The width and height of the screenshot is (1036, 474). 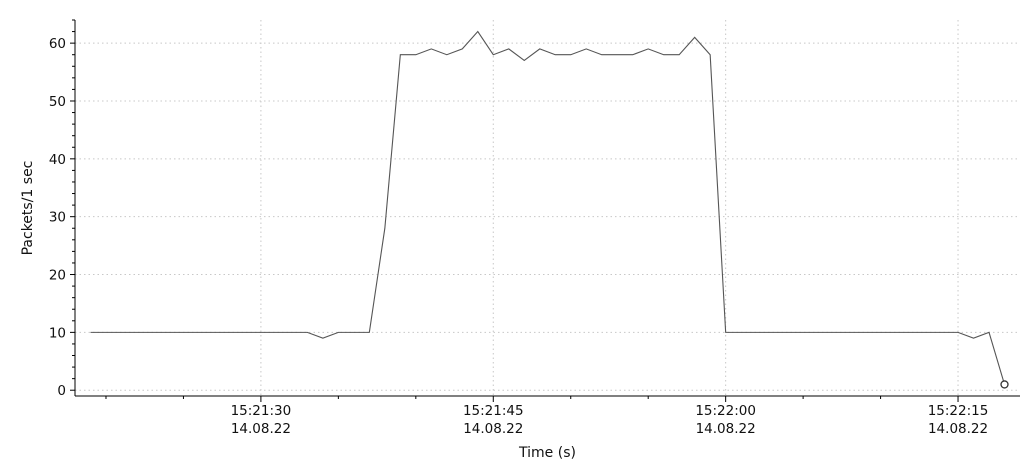 I want to click on end-point-marker, so click(x=1004, y=384).